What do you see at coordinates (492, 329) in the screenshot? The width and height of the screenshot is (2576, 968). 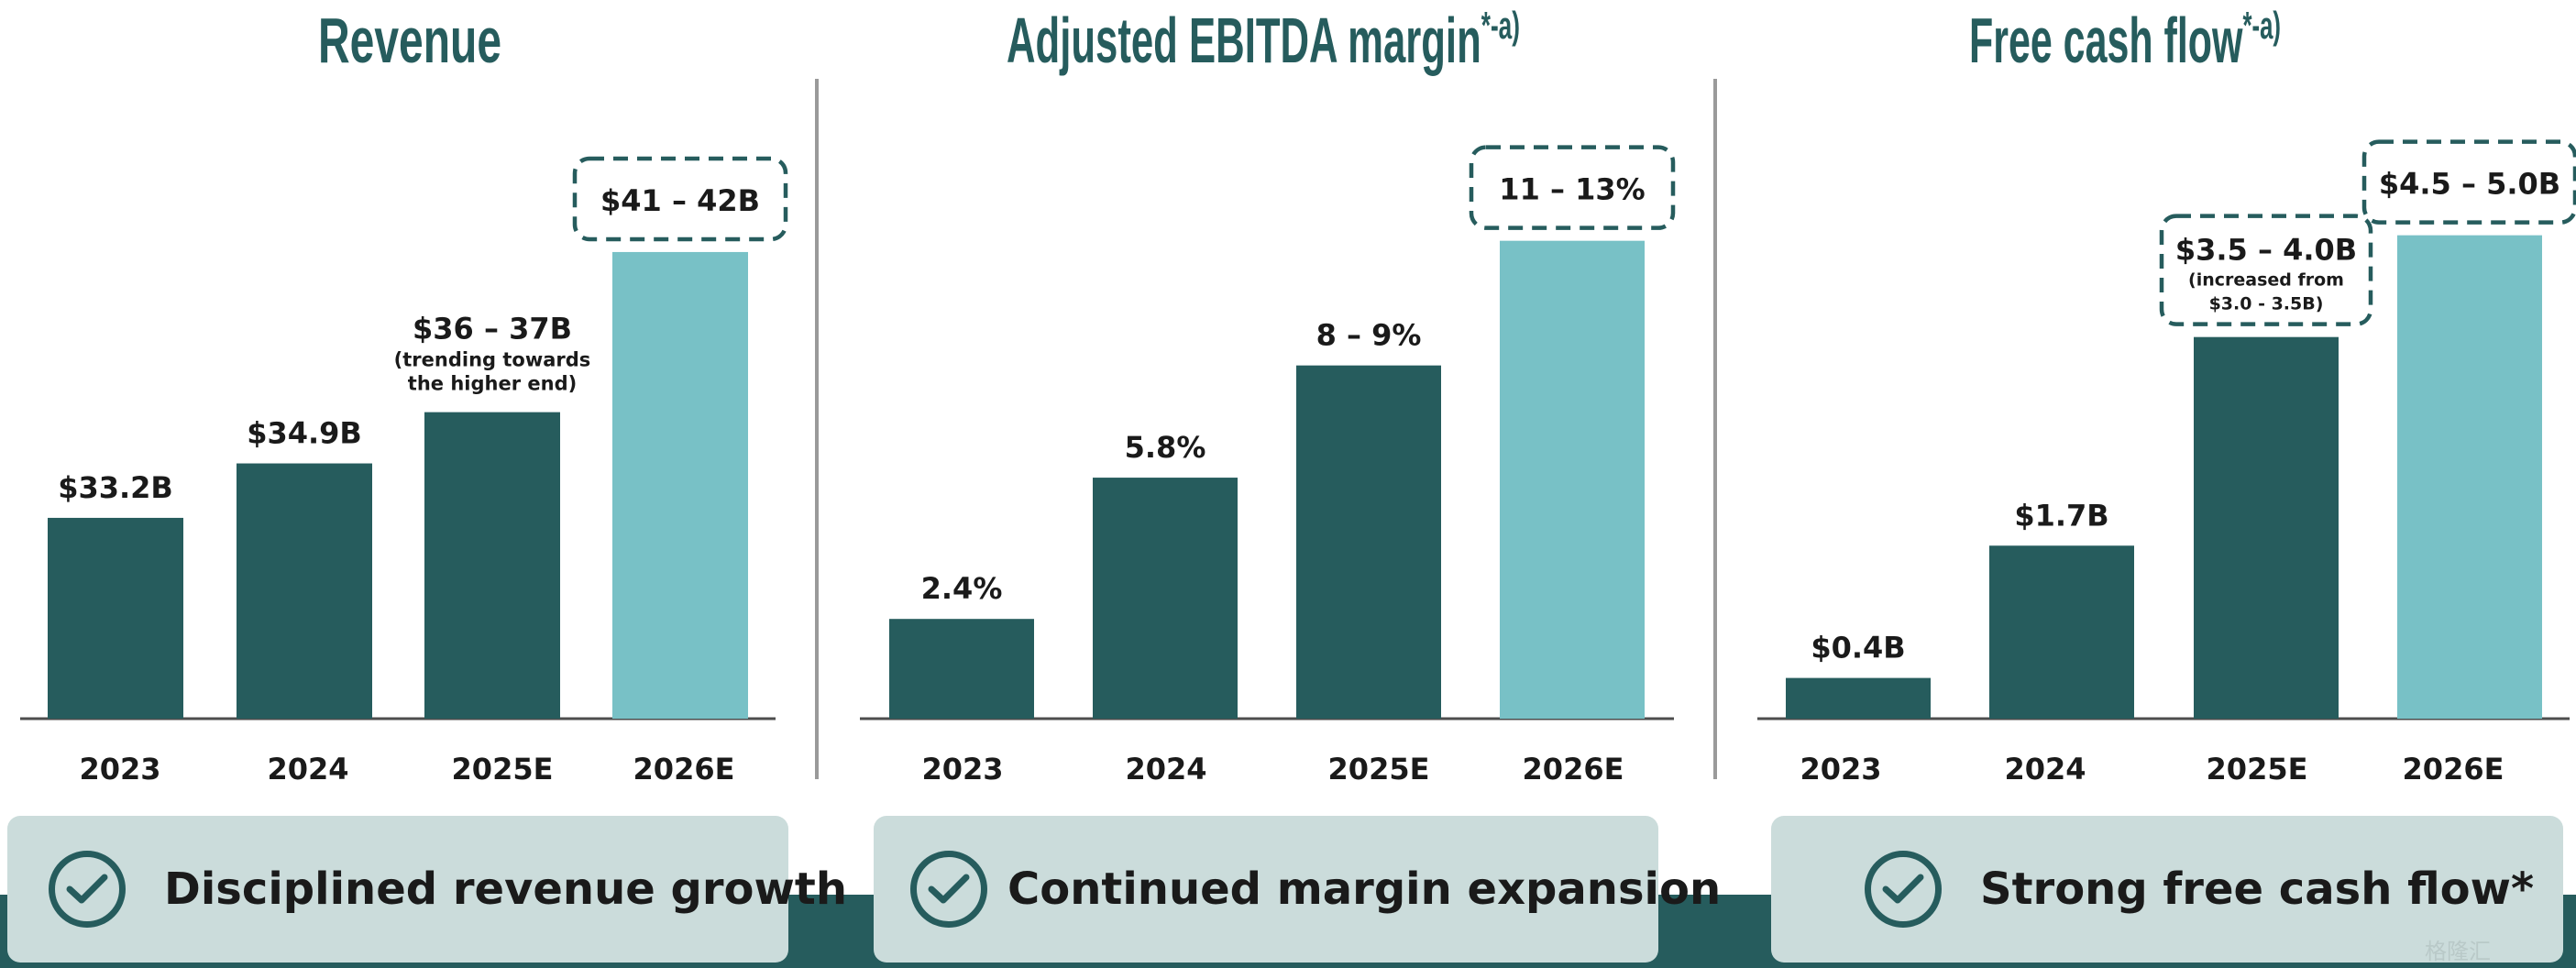 I see `data-label: $36 – 37B` at bounding box center [492, 329].